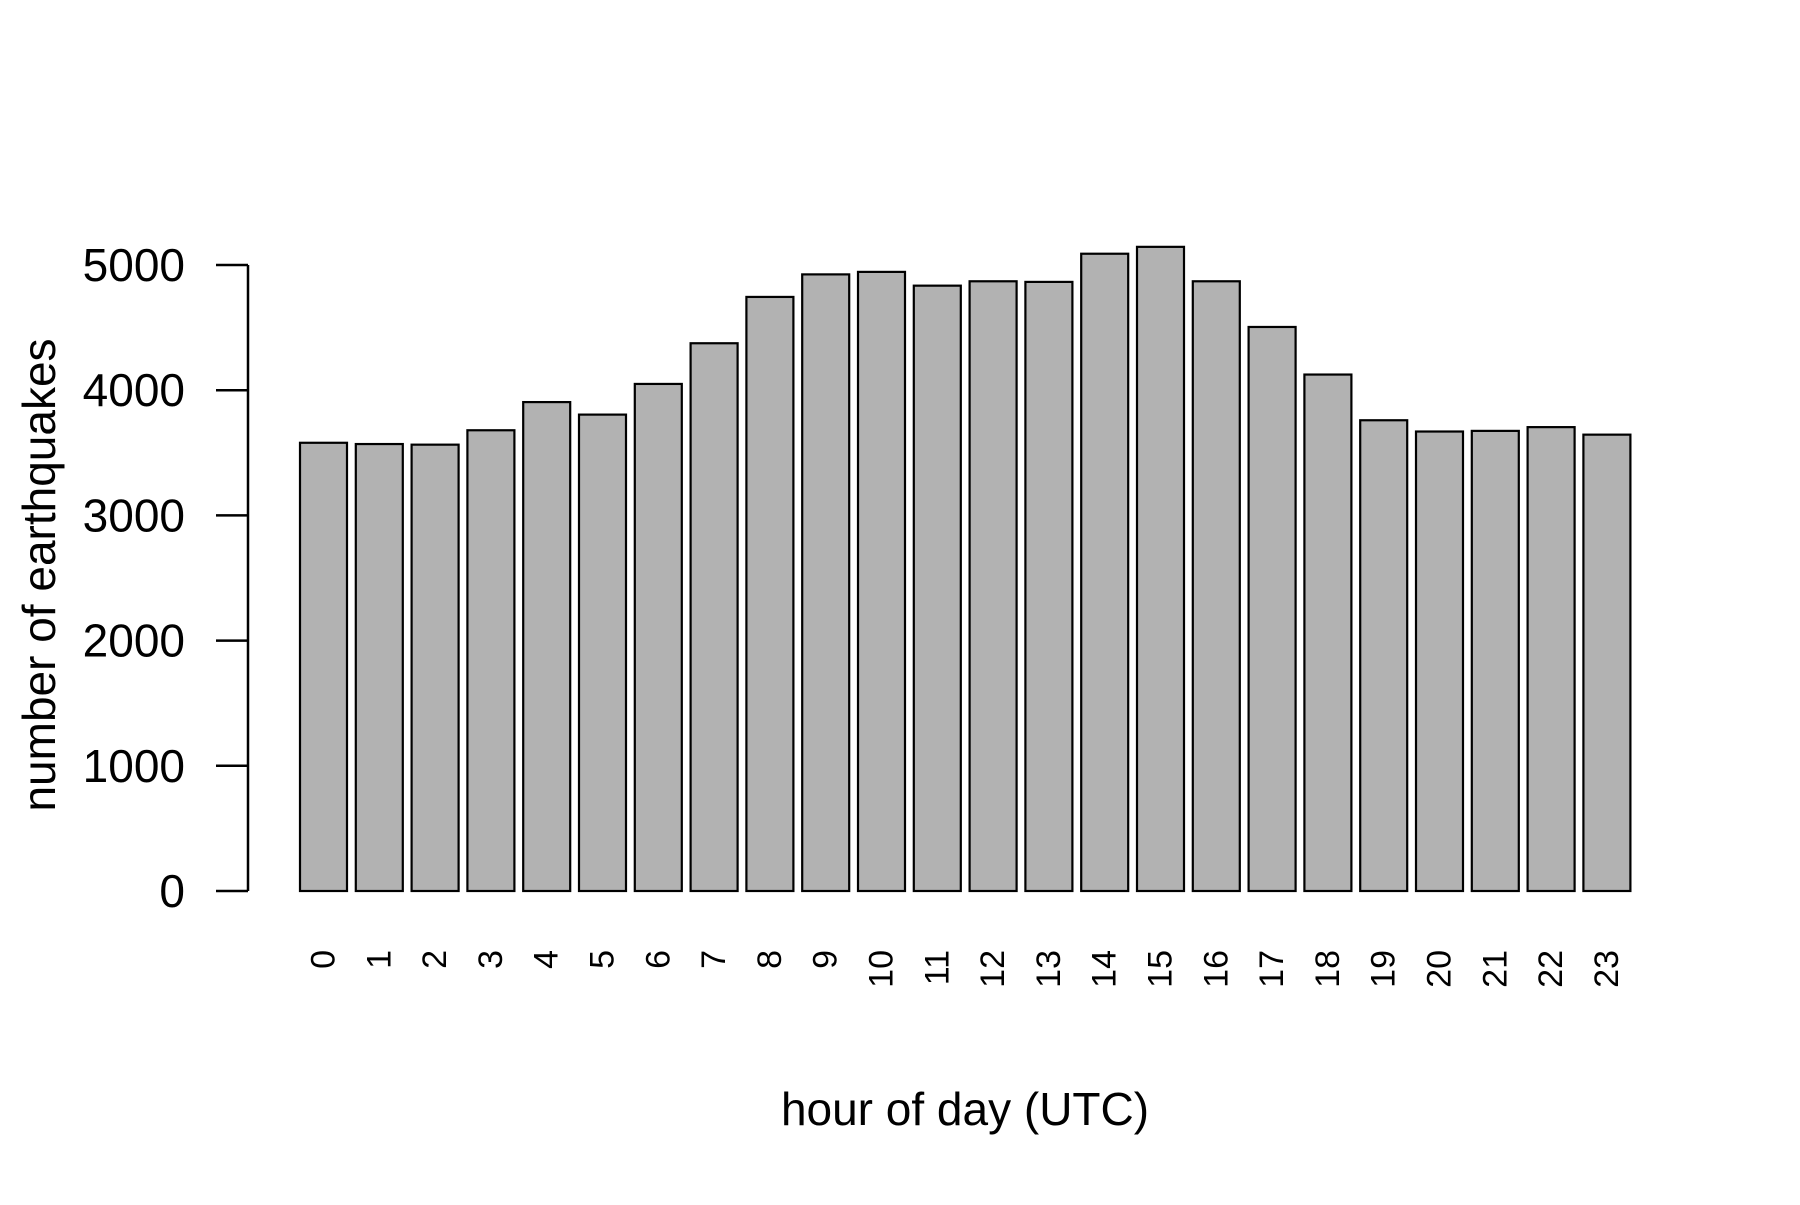  What do you see at coordinates (134, 390) in the screenshot?
I see `y-tick-label: 4000` at bounding box center [134, 390].